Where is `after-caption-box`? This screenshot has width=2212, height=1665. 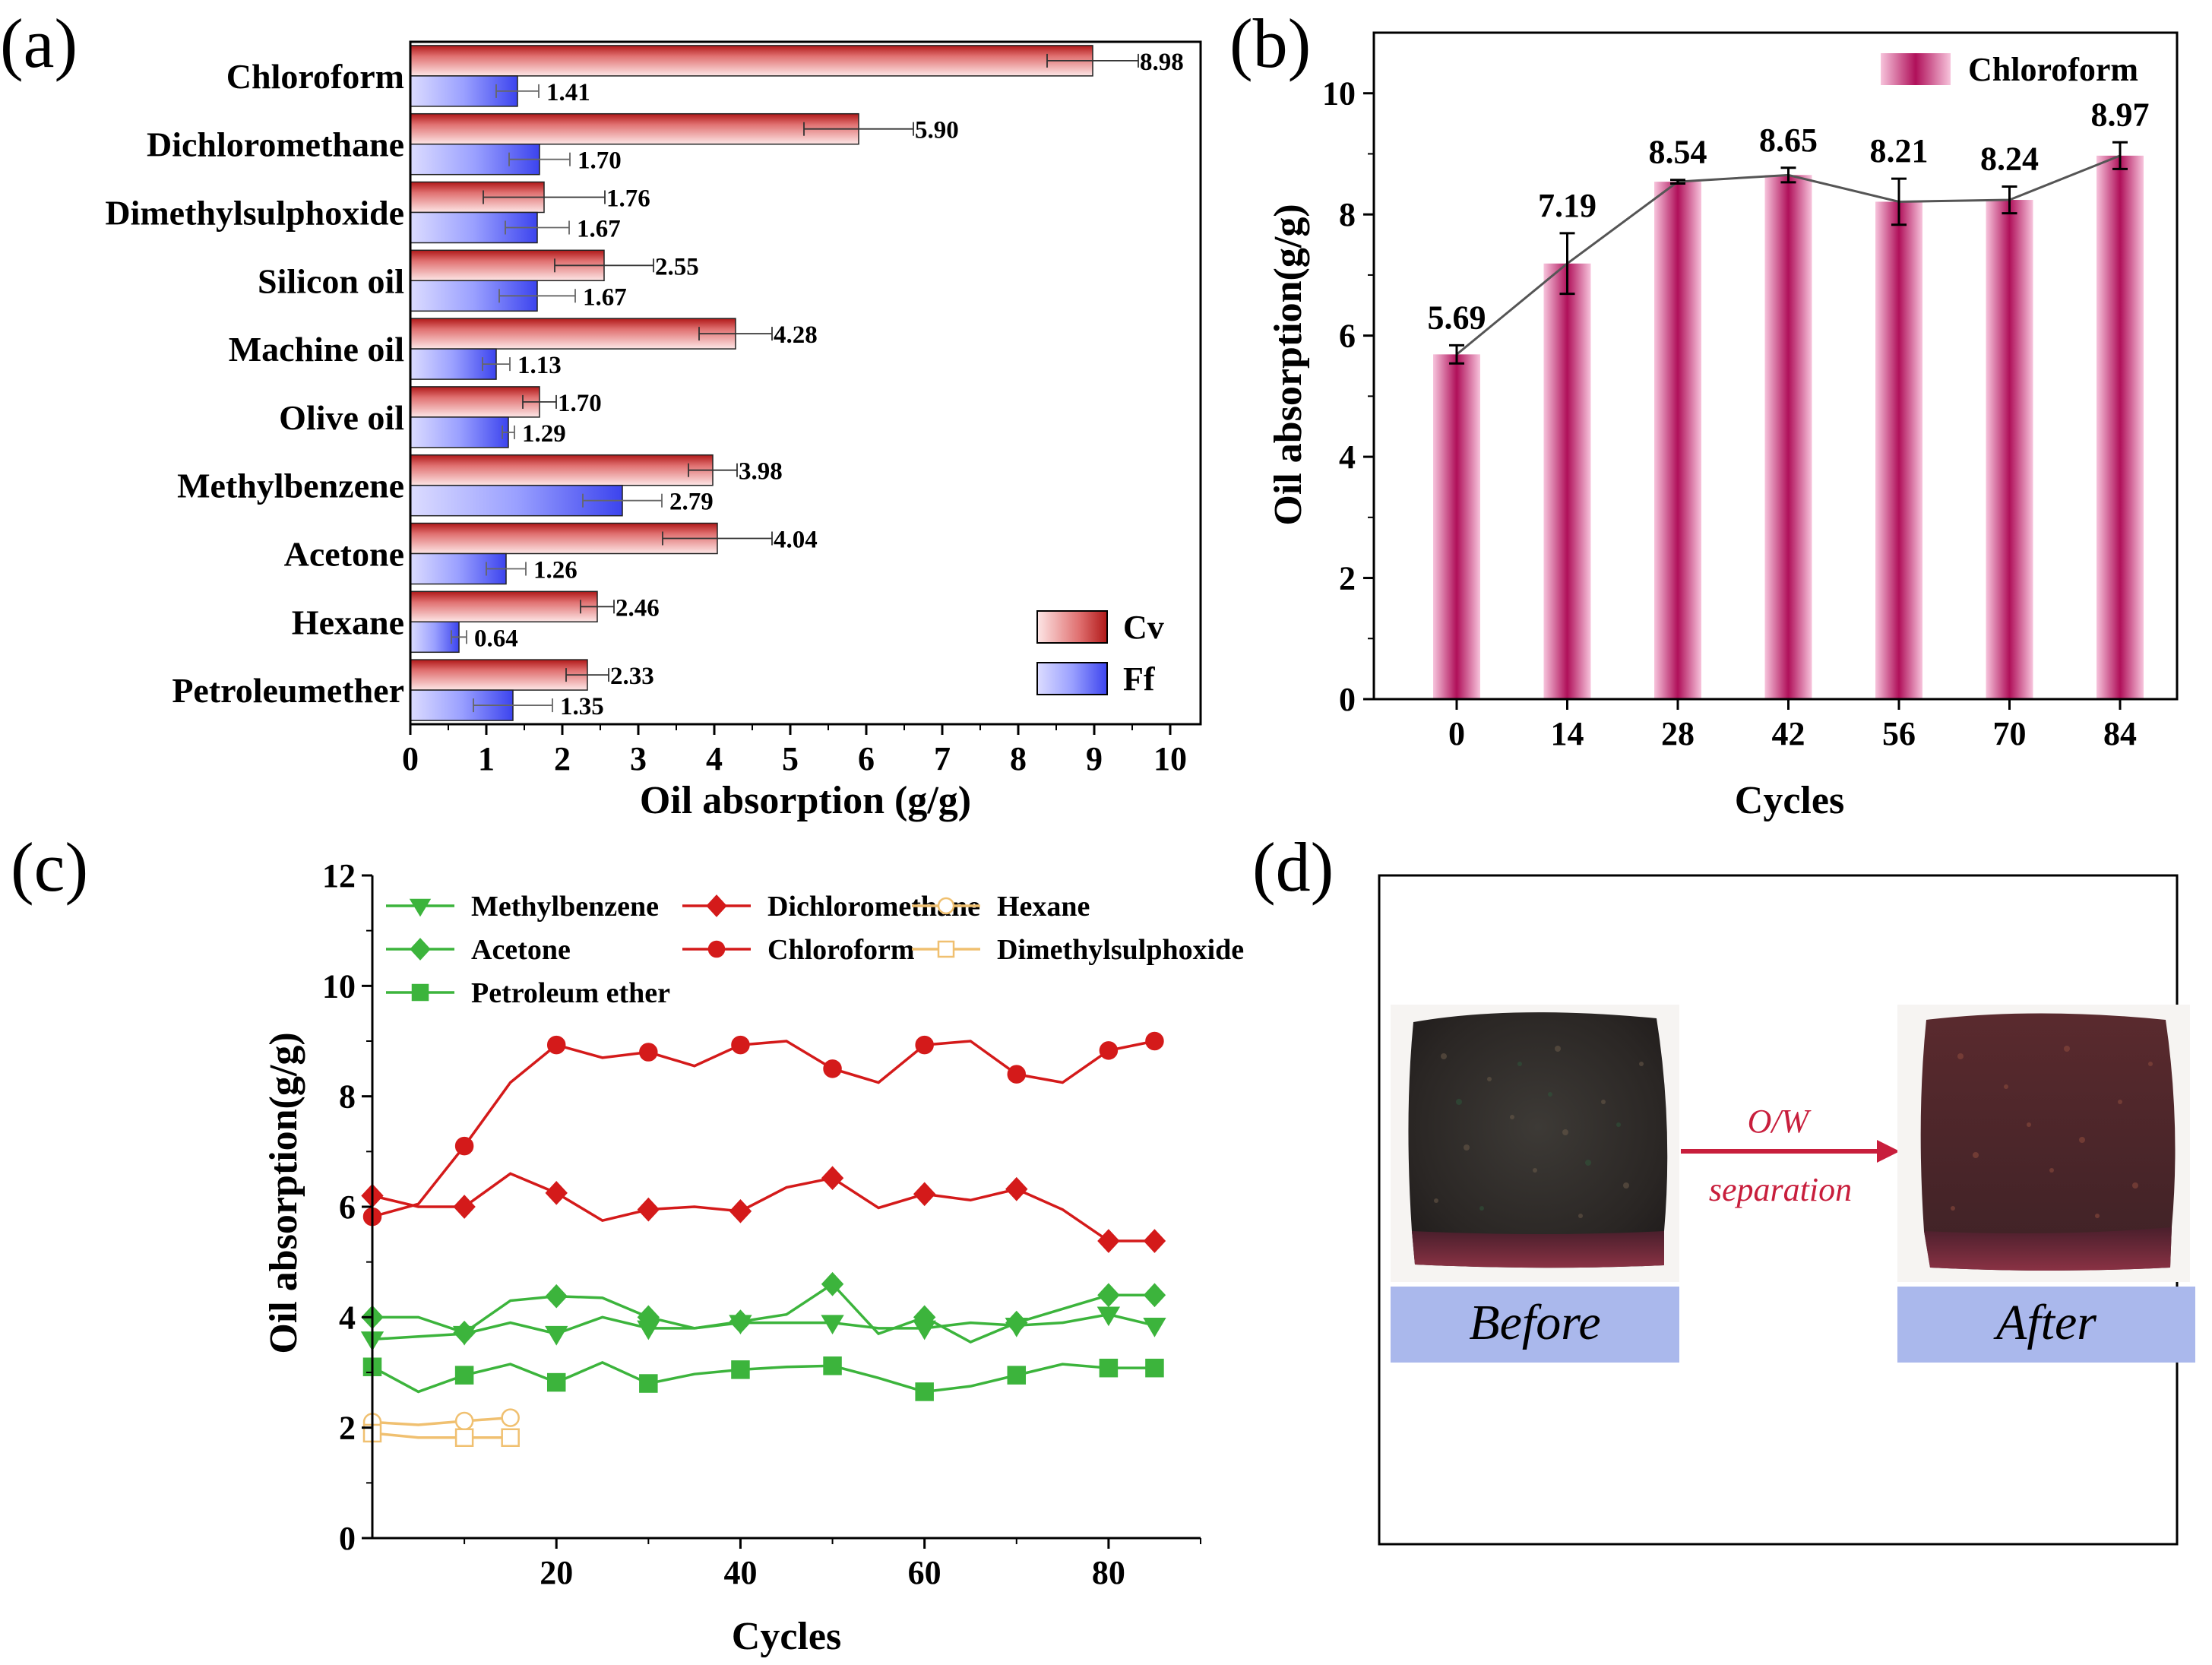 after-caption-box is located at coordinates (2046, 1325).